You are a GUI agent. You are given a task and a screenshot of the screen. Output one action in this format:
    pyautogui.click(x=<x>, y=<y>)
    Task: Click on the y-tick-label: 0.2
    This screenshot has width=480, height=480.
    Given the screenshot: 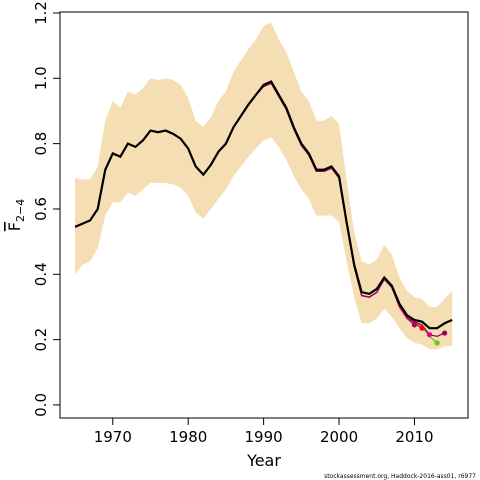 What is the action you would take?
    pyautogui.click(x=41, y=340)
    